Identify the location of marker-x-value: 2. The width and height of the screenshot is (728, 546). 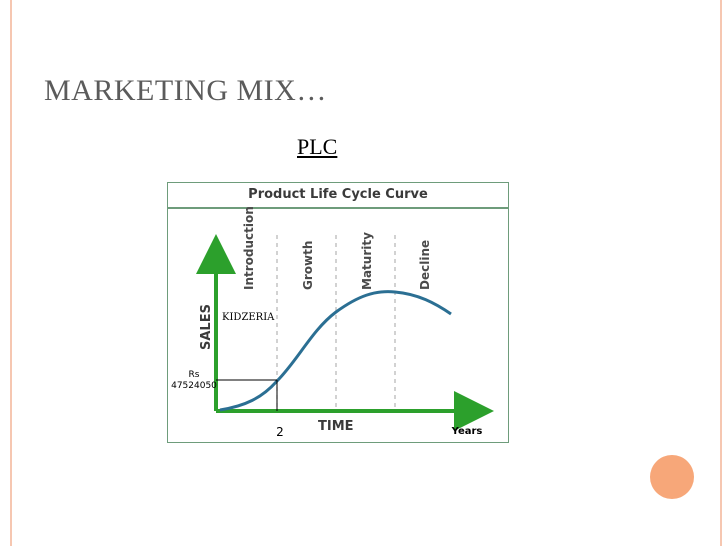
(280, 432).